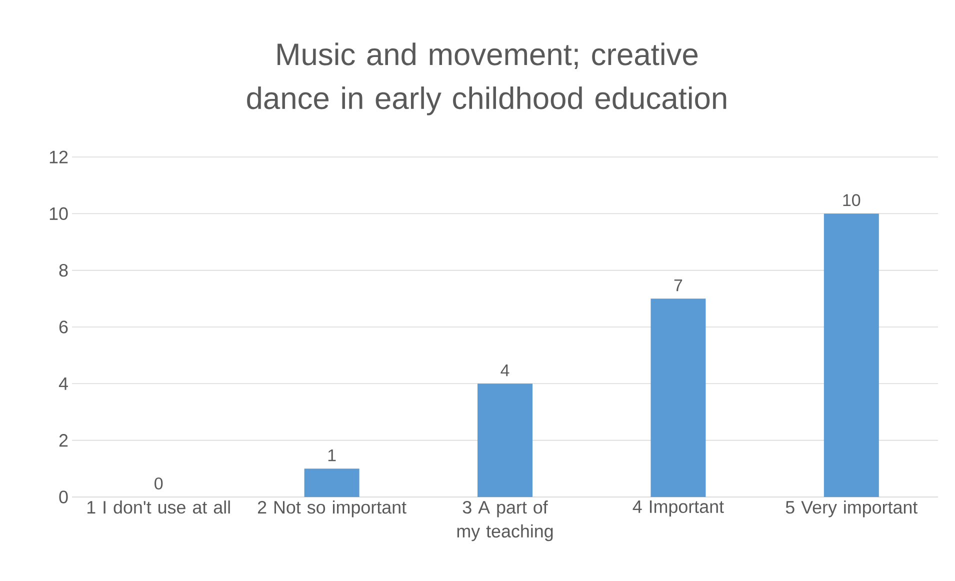  Describe the element at coordinates (63, 327) in the screenshot. I see `y-tick-label: 6` at that location.